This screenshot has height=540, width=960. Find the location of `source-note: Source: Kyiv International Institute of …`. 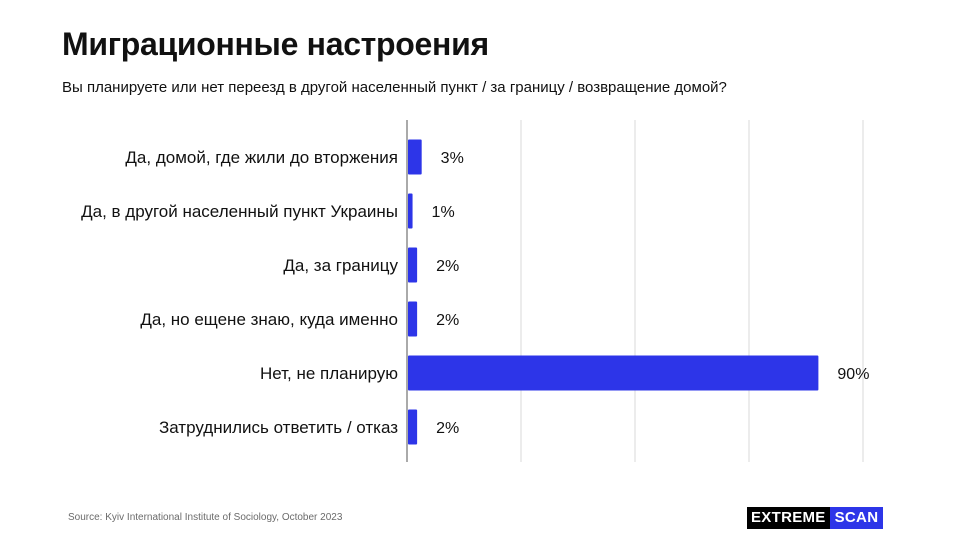

source-note: Source: Kyiv International Institute of … is located at coordinates (205, 517).